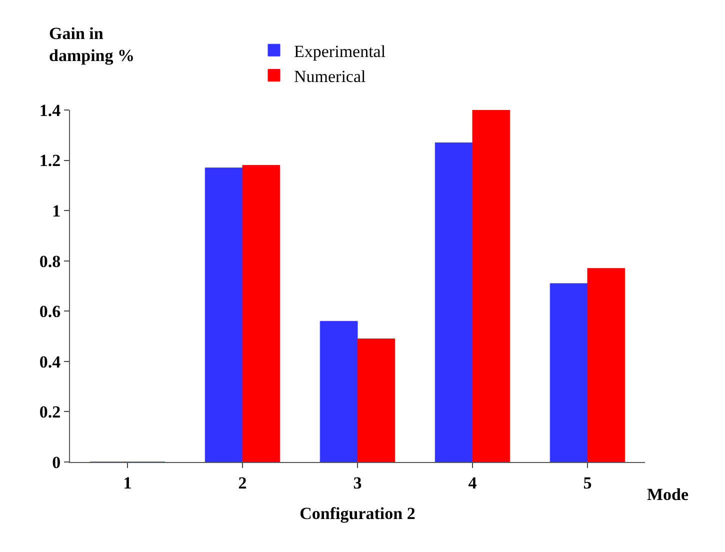 The width and height of the screenshot is (725, 552). Describe the element at coordinates (91, 45) in the screenshot. I see `y-axis-title: Gain in damping %` at that location.